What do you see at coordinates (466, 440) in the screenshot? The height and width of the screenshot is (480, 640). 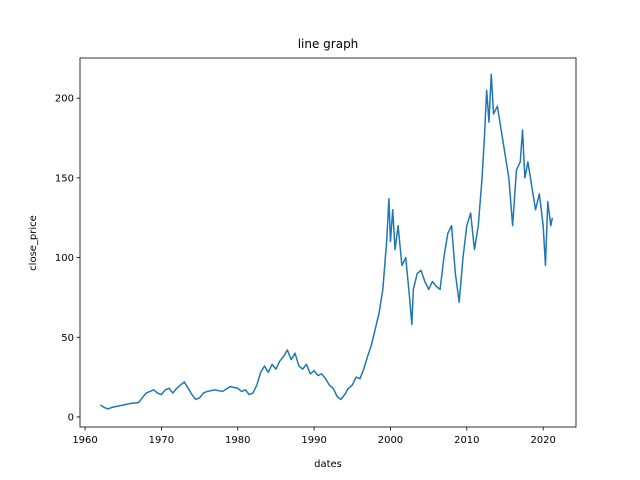 I see `x-tick-label: 2010` at bounding box center [466, 440].